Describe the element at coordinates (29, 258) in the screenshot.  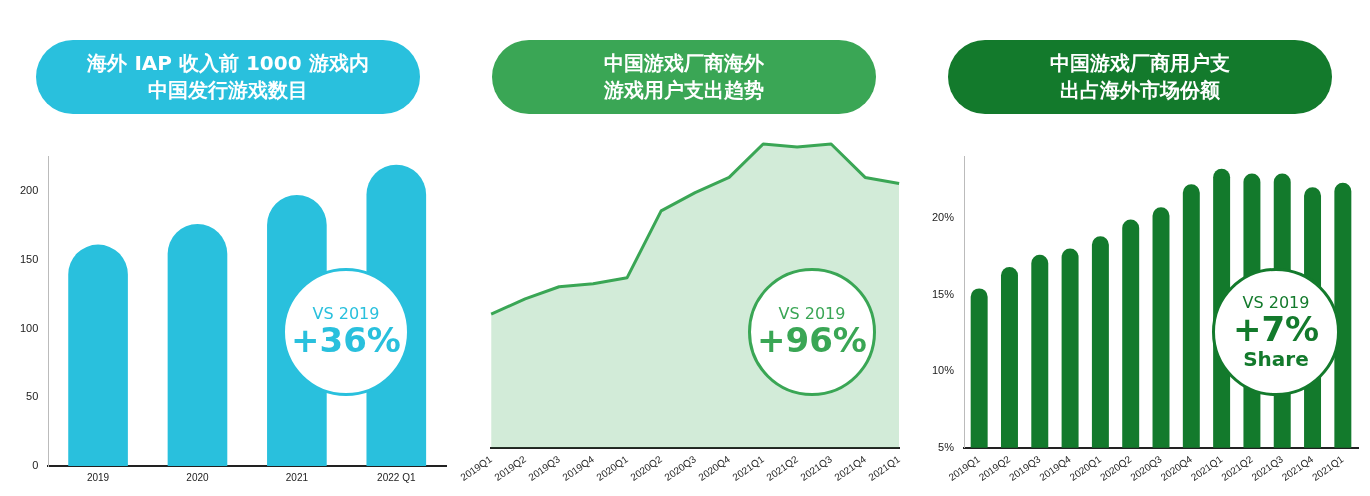
I see `y-tick-label: 150` at that location.